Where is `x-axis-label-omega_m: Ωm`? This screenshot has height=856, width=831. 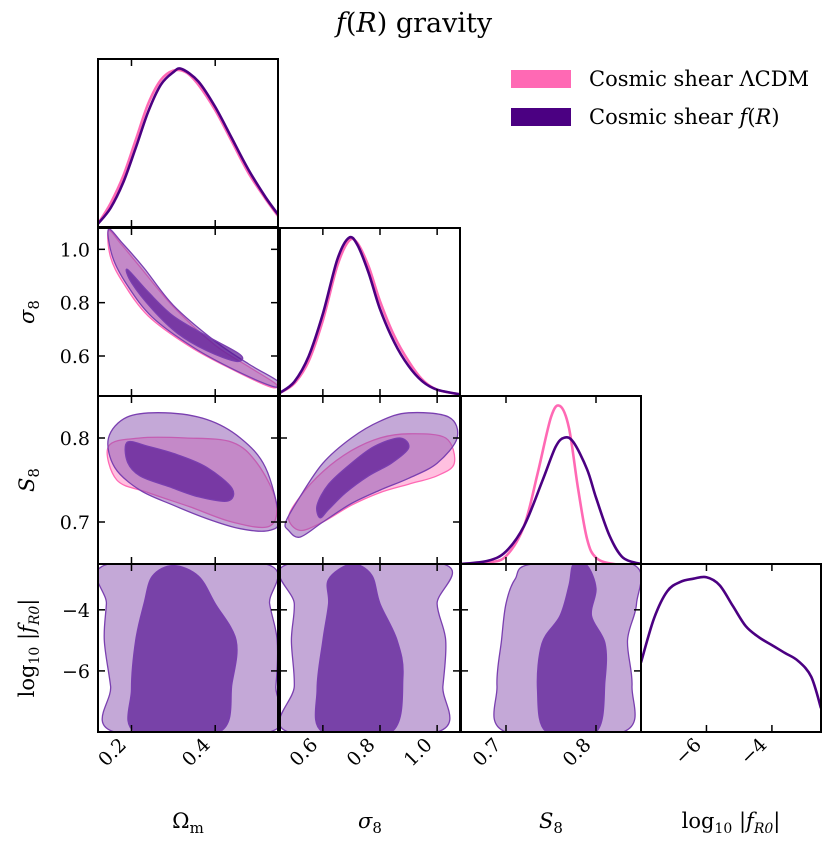
x-axis-label-omega_m: Ωm is located at coordinates (188, 823).